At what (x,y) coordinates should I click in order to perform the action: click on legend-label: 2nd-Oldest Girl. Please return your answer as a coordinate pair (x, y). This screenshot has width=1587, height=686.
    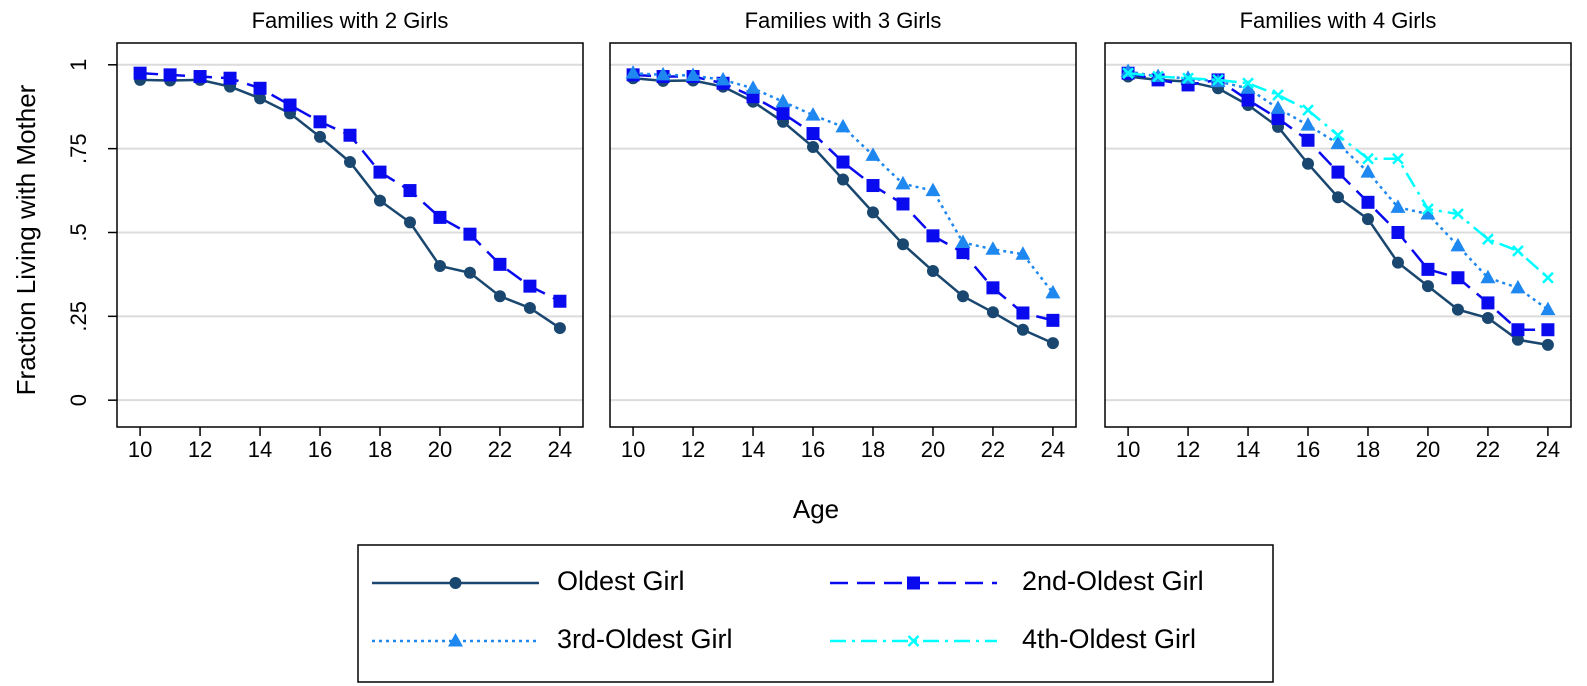
    Looking at the image, I should click on (1113, 581).